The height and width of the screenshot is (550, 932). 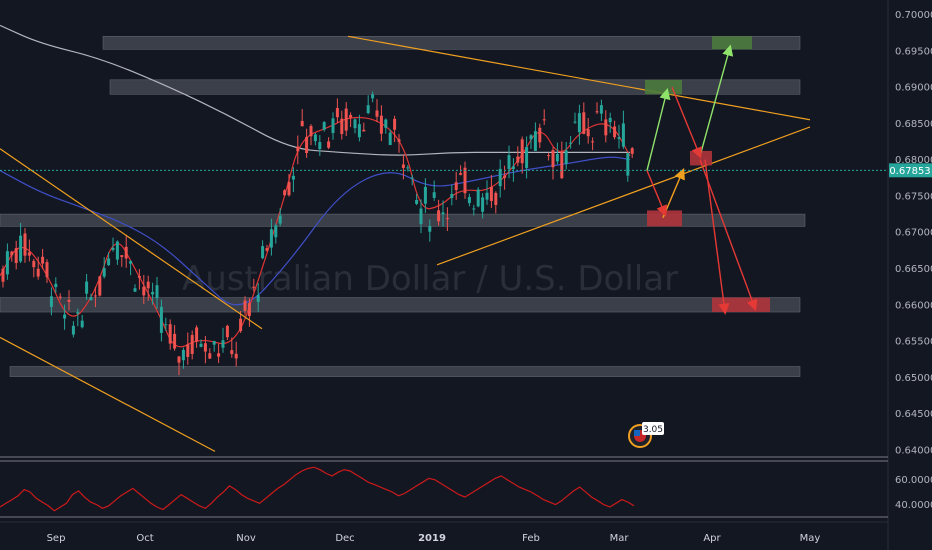 What do you see at coordinates (317, 489) in the screenshot?
I see `oscillator-line` at bounding box center [317, 489].